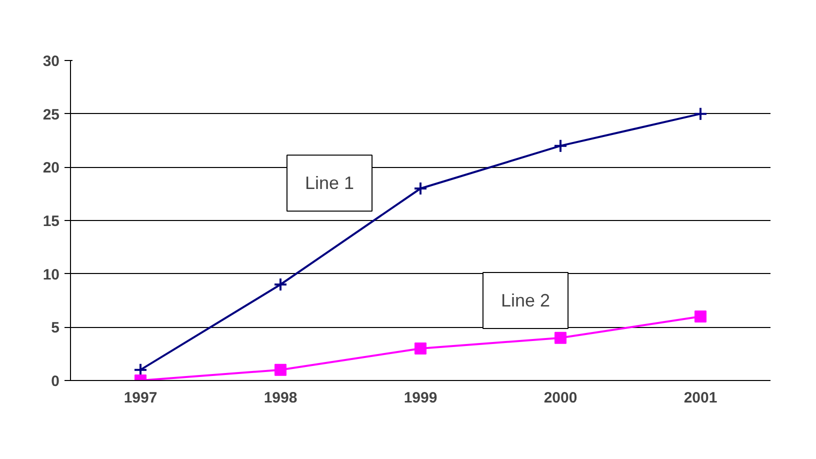 Image resolution: width=816 pixels, height=459 pixels. Describe the element at coordinates (561, 398) in the screenshot. I see `x-tick-label: 2000` at that location.